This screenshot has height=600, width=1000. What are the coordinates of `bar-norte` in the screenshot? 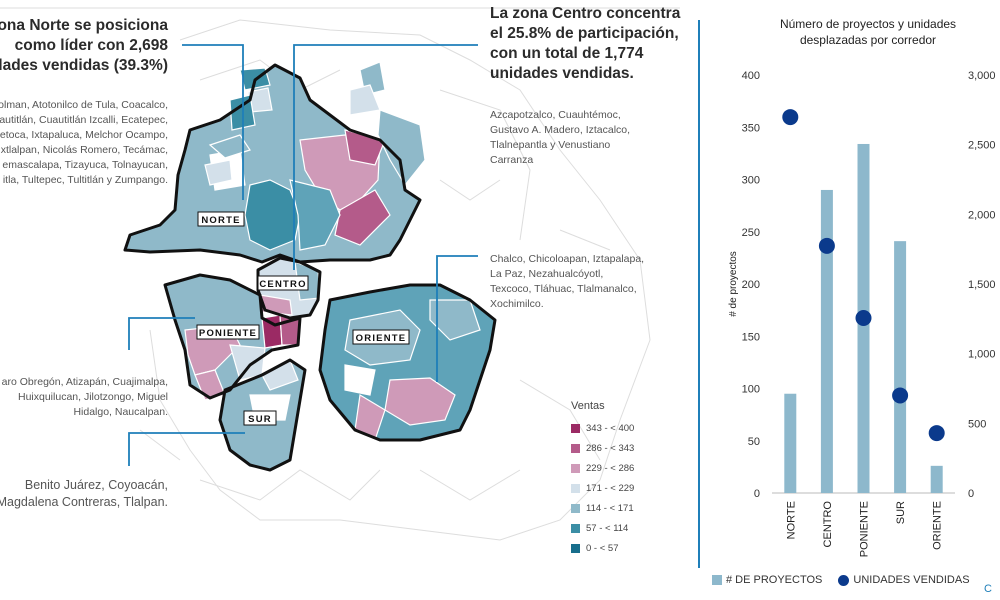 It's located at (790, 443).